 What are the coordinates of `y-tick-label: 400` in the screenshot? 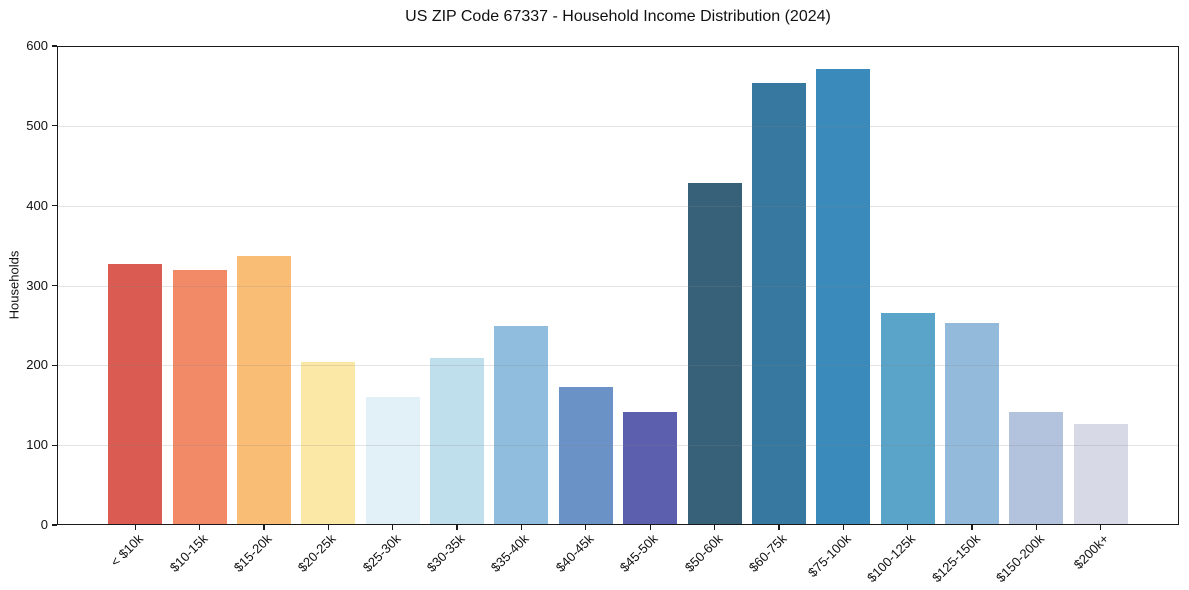 It's located at (37, 205).